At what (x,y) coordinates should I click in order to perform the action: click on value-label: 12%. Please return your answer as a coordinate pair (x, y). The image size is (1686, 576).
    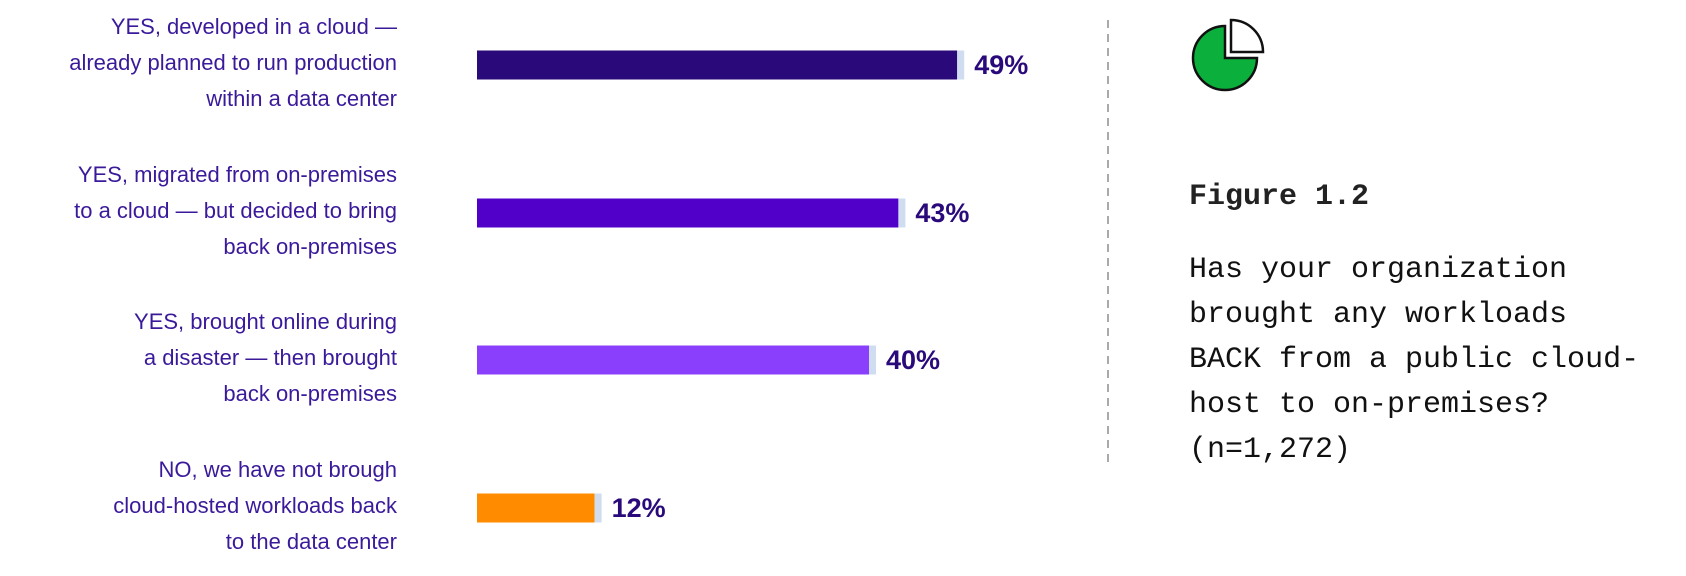
    Looking at the image, I should click on (638, 508).